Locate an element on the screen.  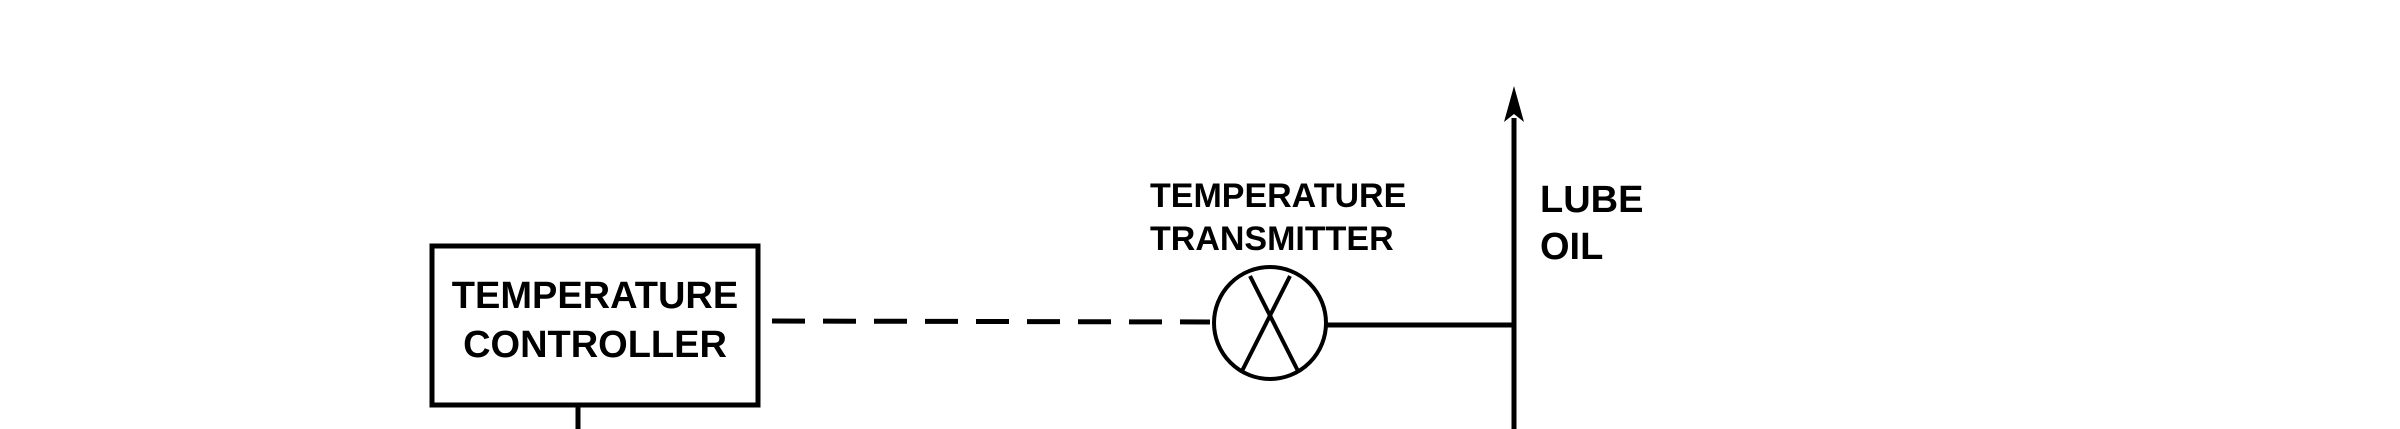
transmitter-cross-b is located at coordinates (1265, 324).